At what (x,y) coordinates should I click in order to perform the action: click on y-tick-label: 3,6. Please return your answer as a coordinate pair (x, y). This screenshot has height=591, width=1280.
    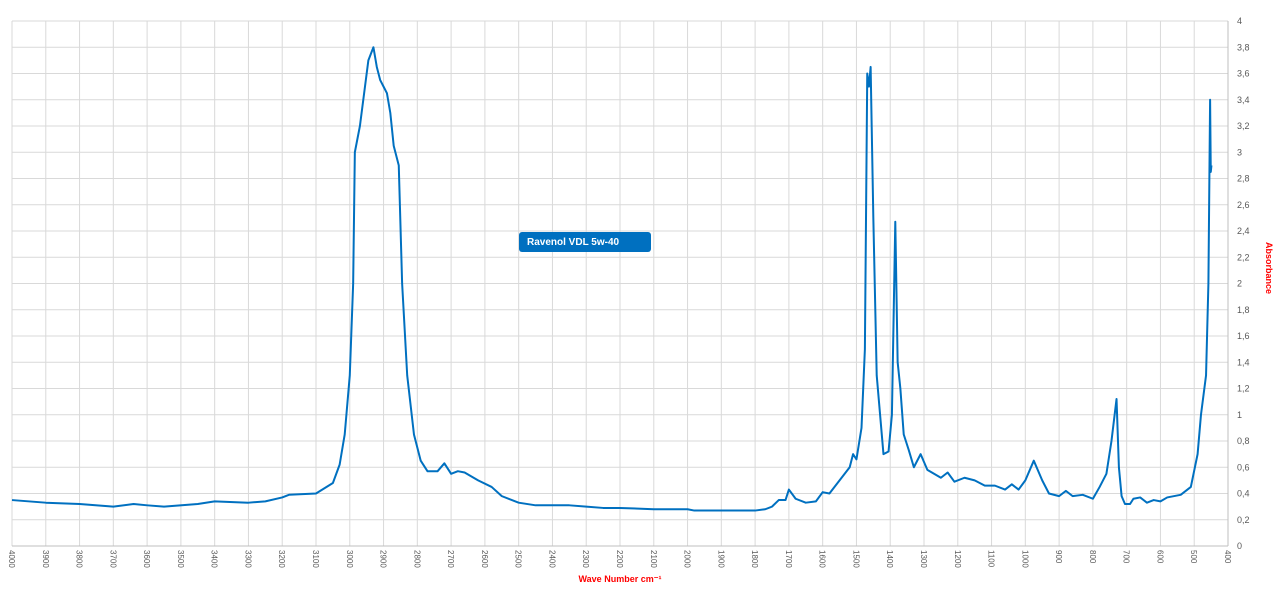
    Looking at the image, I should click on (1243, 74).